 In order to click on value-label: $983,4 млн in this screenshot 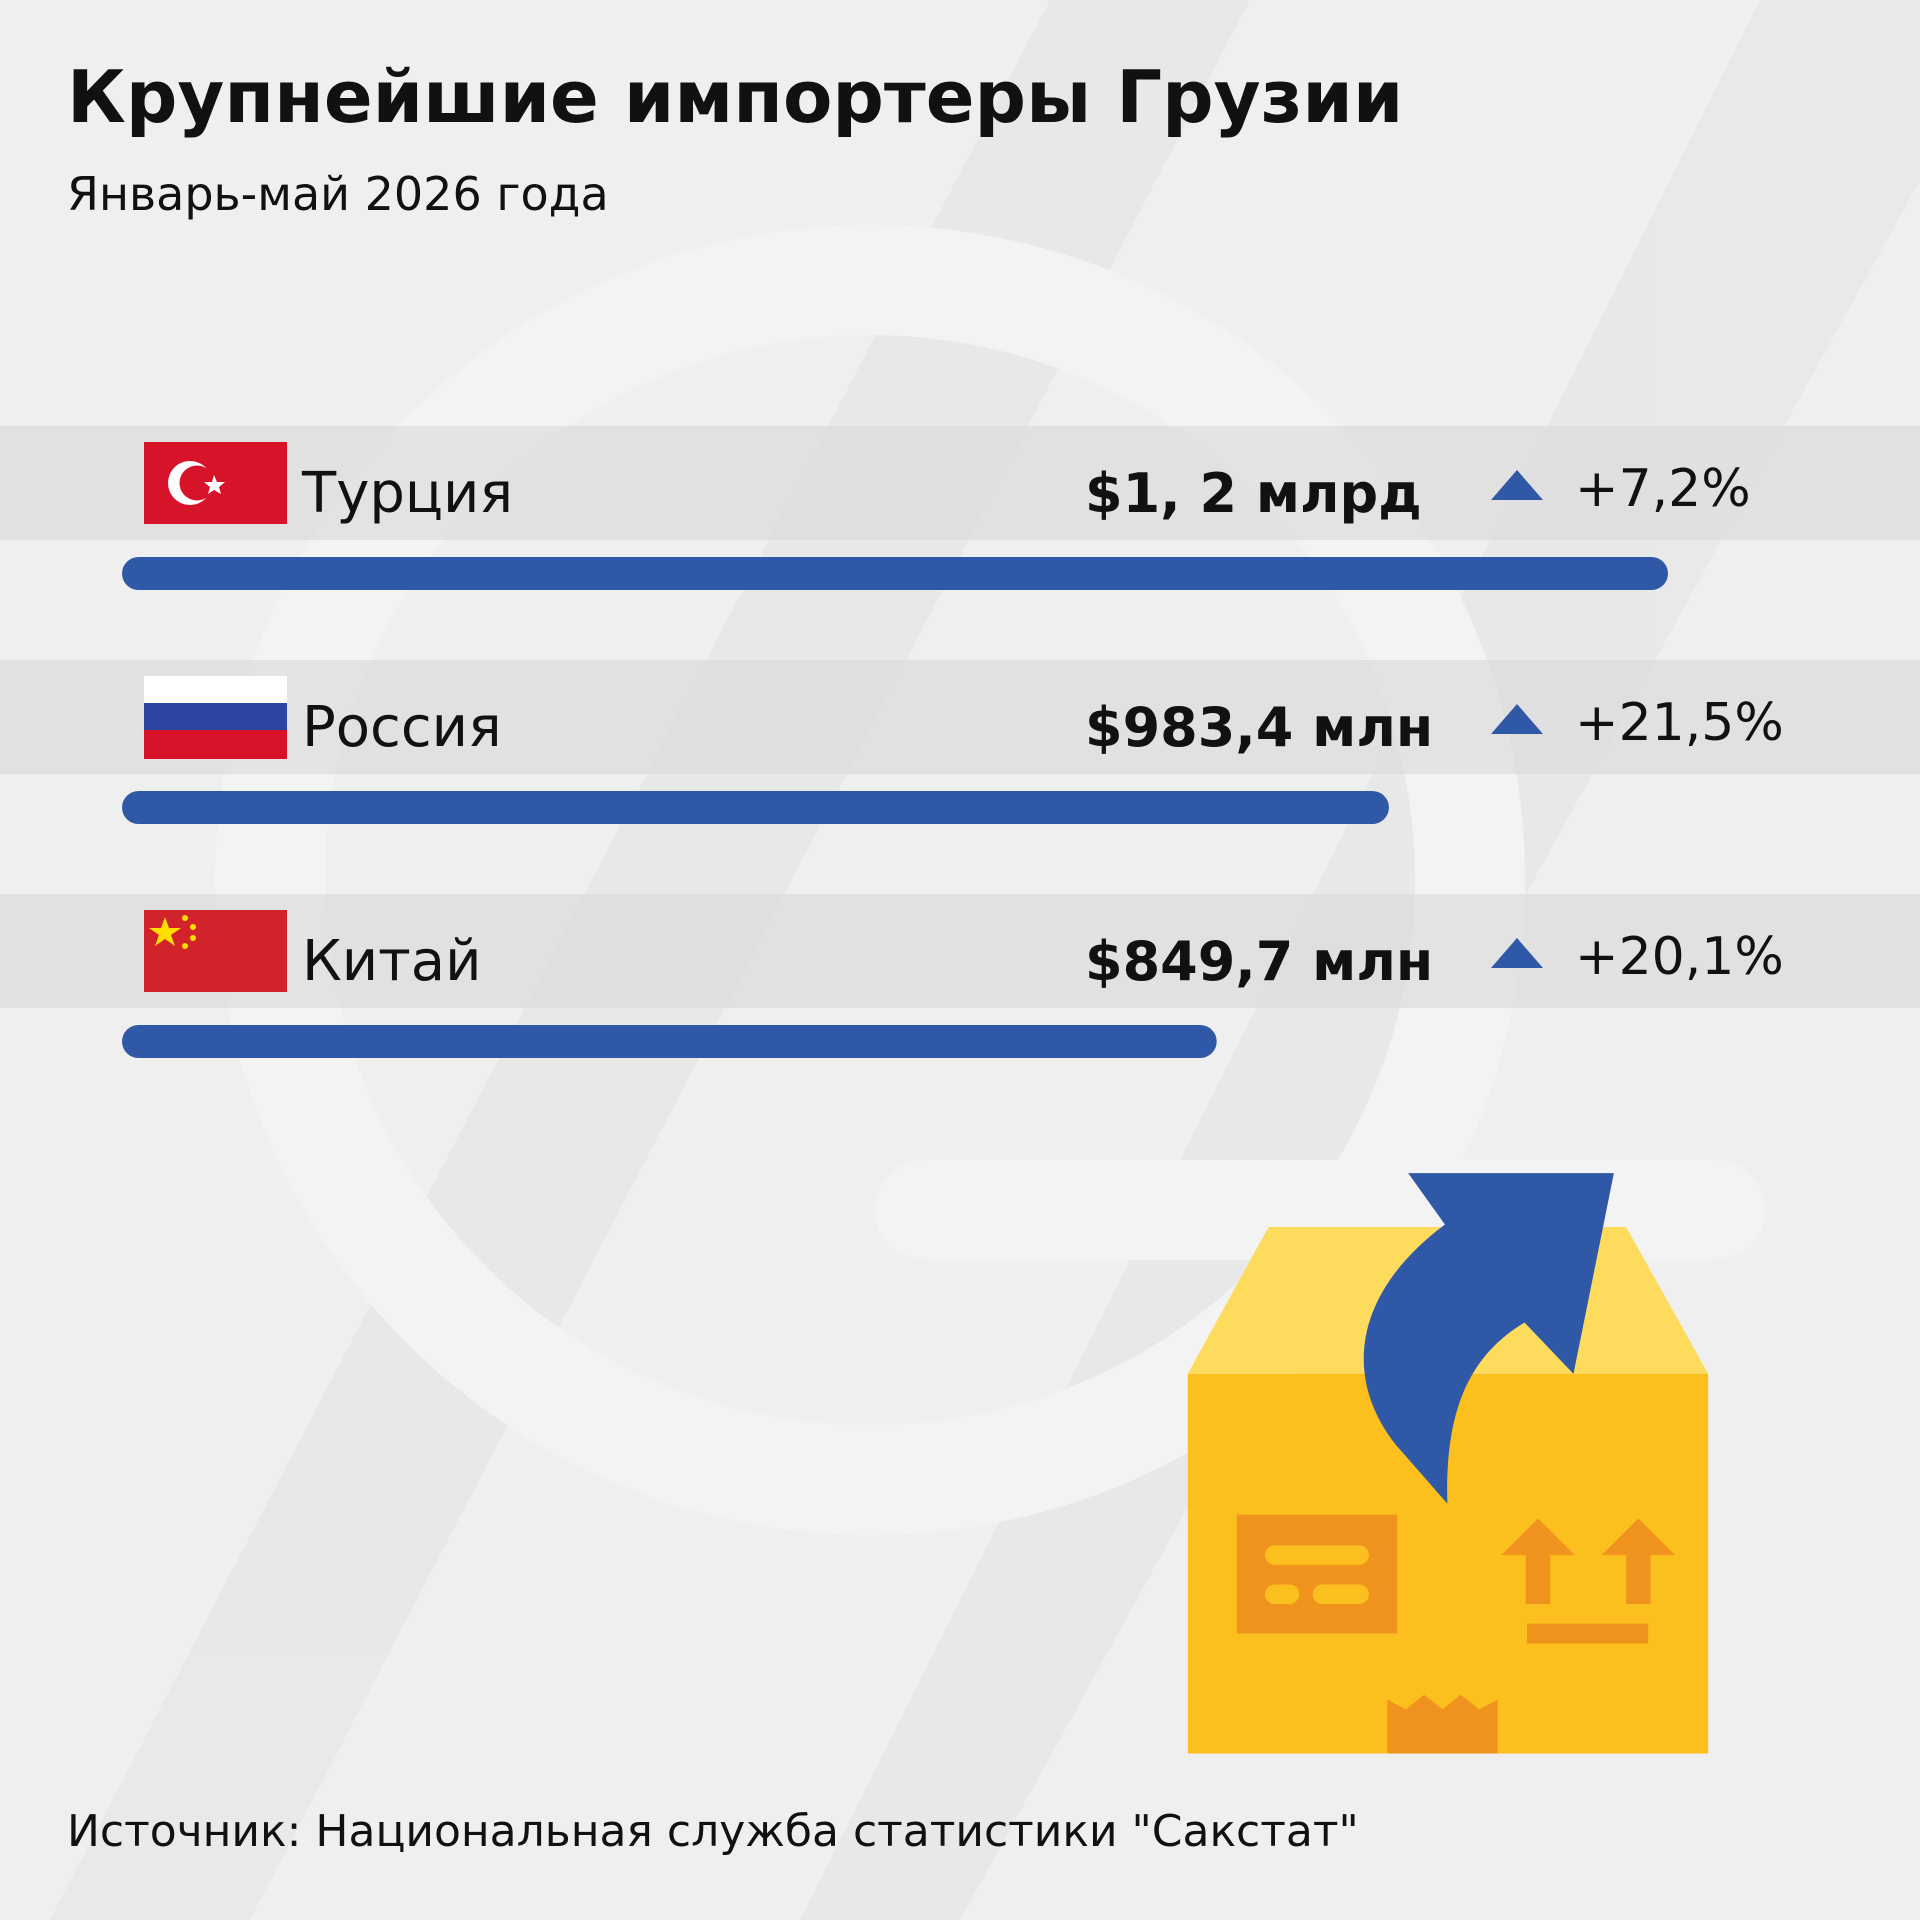, I will do `click(1259, 727)`.